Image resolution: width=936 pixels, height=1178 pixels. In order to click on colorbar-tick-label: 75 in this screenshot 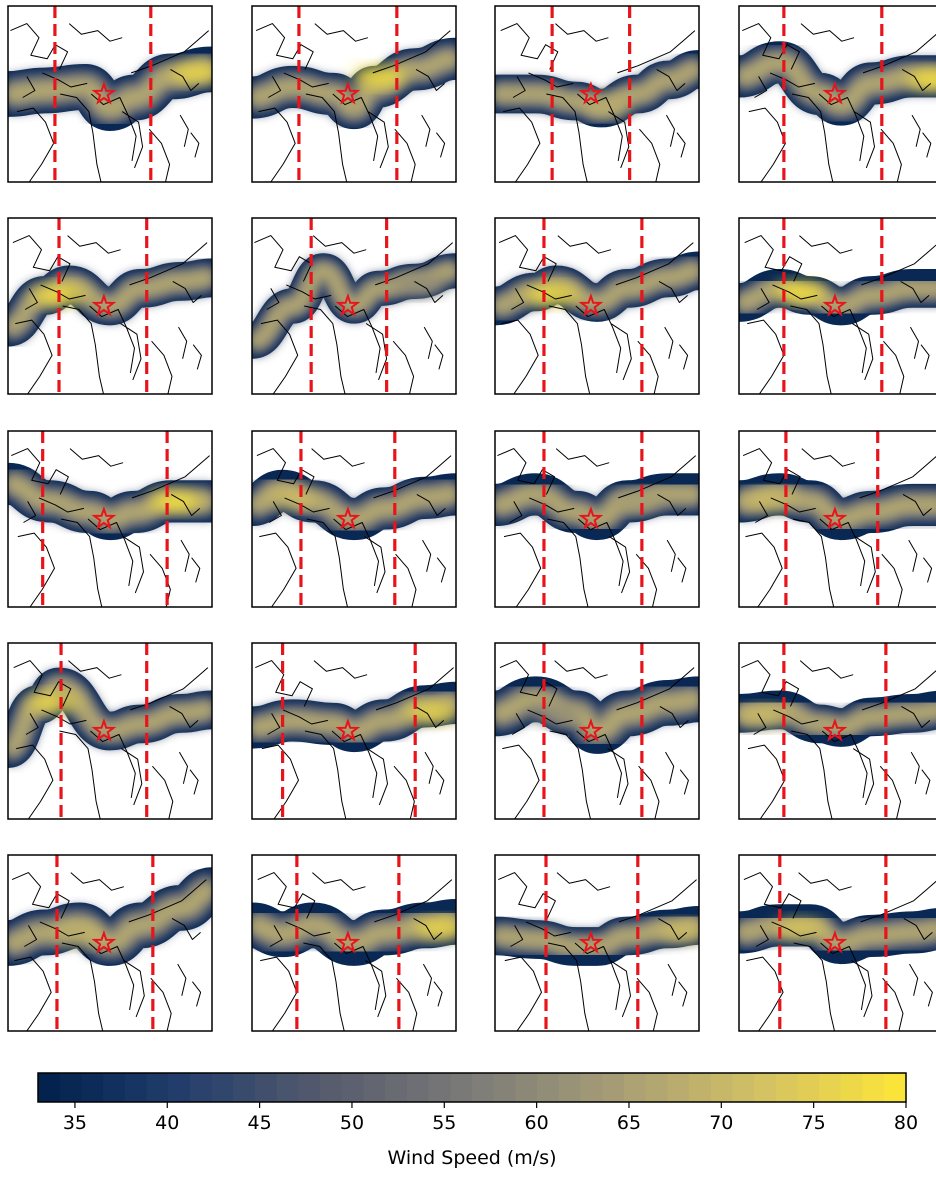, I will do `click(814, 1123)`.